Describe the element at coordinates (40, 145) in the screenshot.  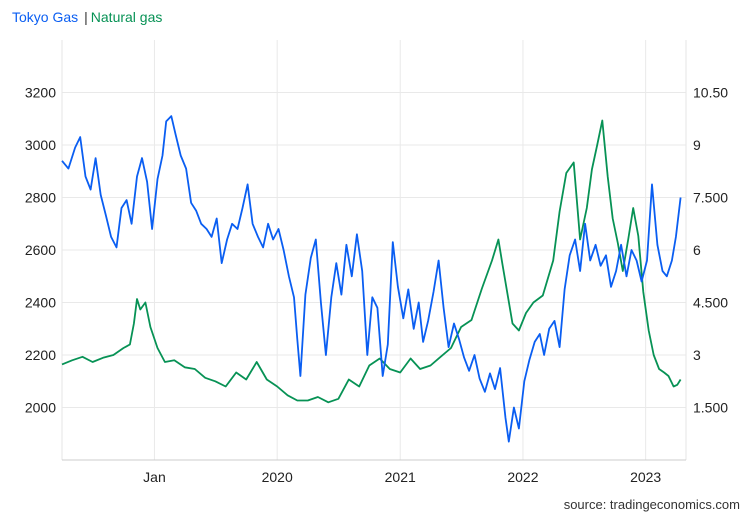
I see `y-left-tick-label: 3000` at that location.